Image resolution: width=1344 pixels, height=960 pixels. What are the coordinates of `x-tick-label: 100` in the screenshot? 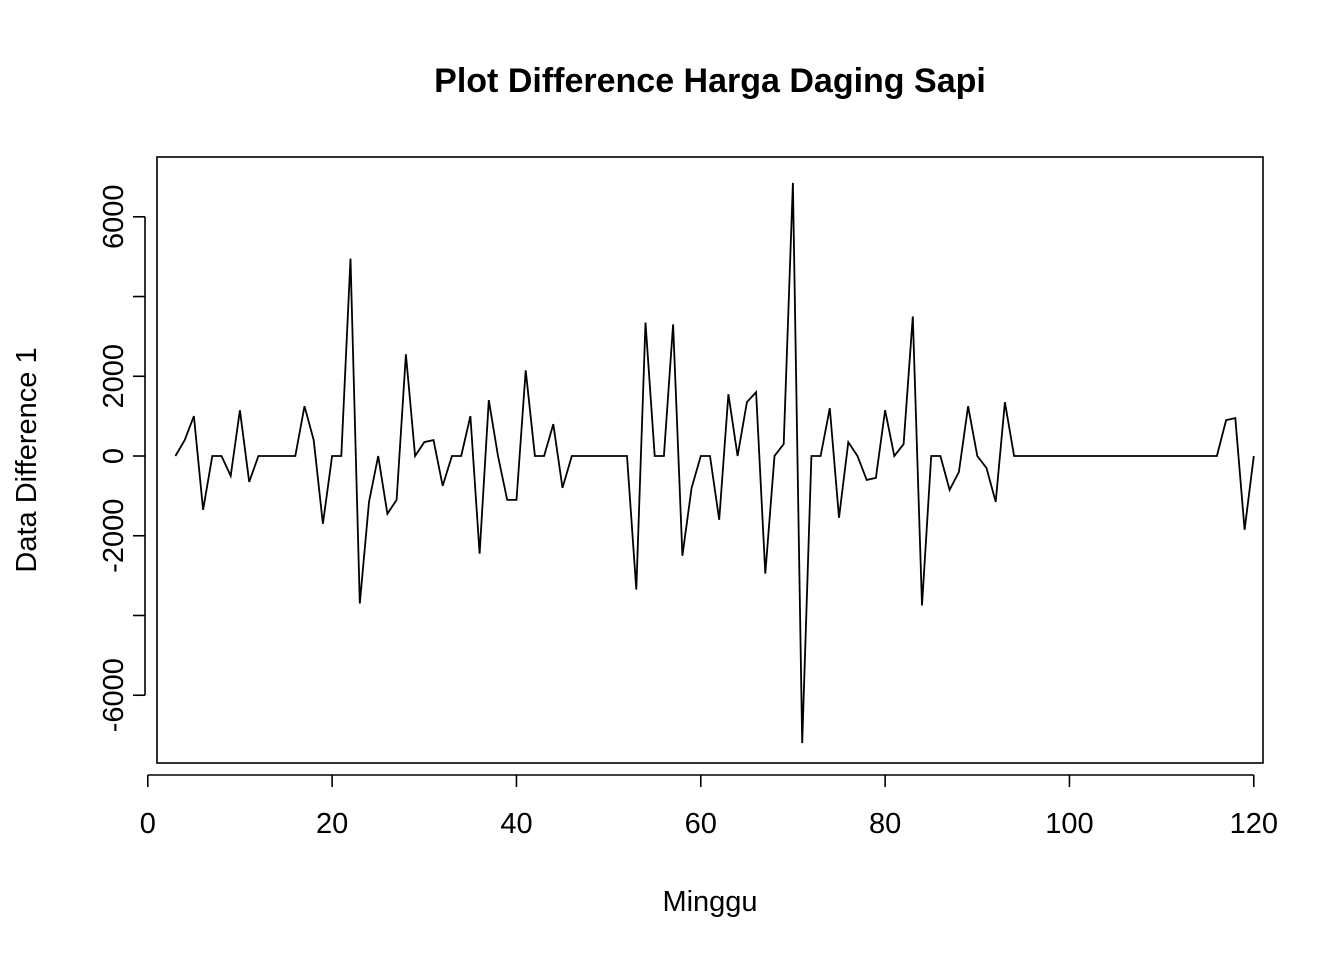 It's located at (1069, 824).